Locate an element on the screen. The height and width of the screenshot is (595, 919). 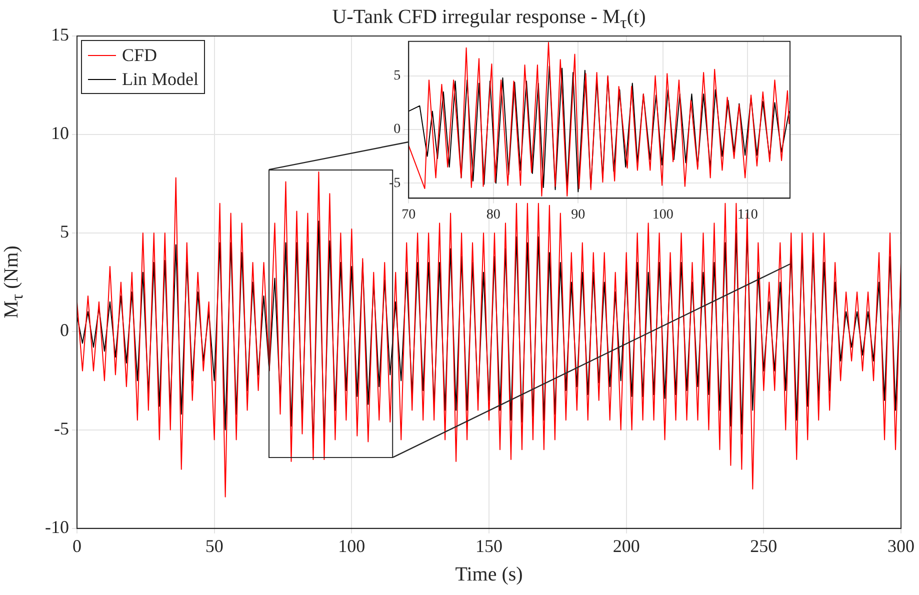
x-tick-label: 150 is located at coordinates (488, 546).